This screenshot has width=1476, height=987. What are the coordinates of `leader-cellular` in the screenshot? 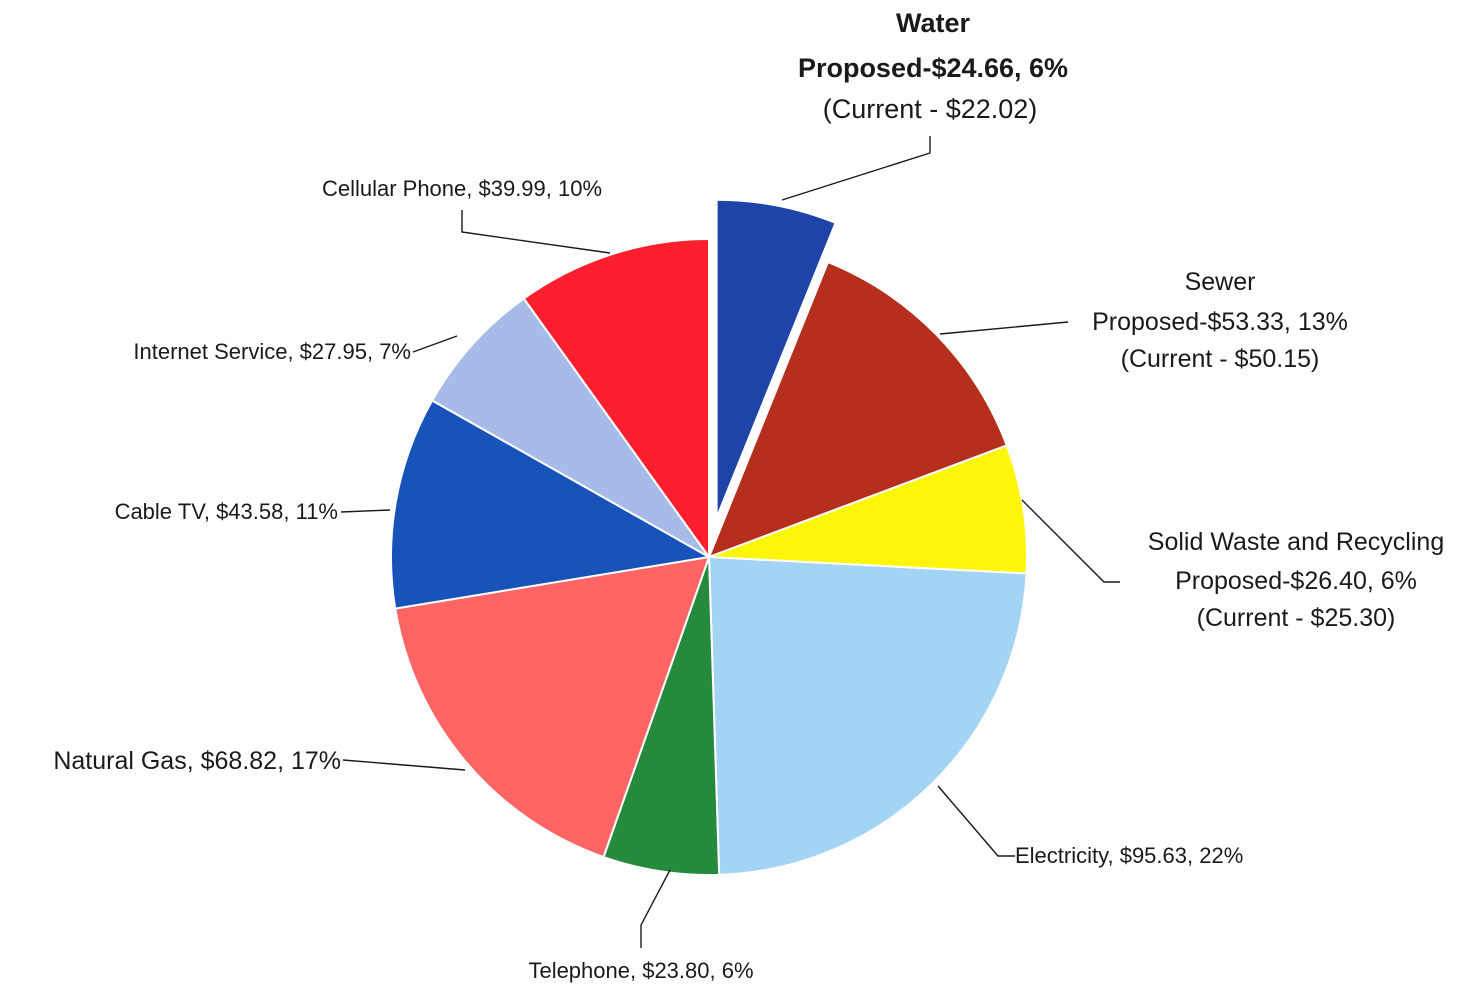 It's located at (536, 232).